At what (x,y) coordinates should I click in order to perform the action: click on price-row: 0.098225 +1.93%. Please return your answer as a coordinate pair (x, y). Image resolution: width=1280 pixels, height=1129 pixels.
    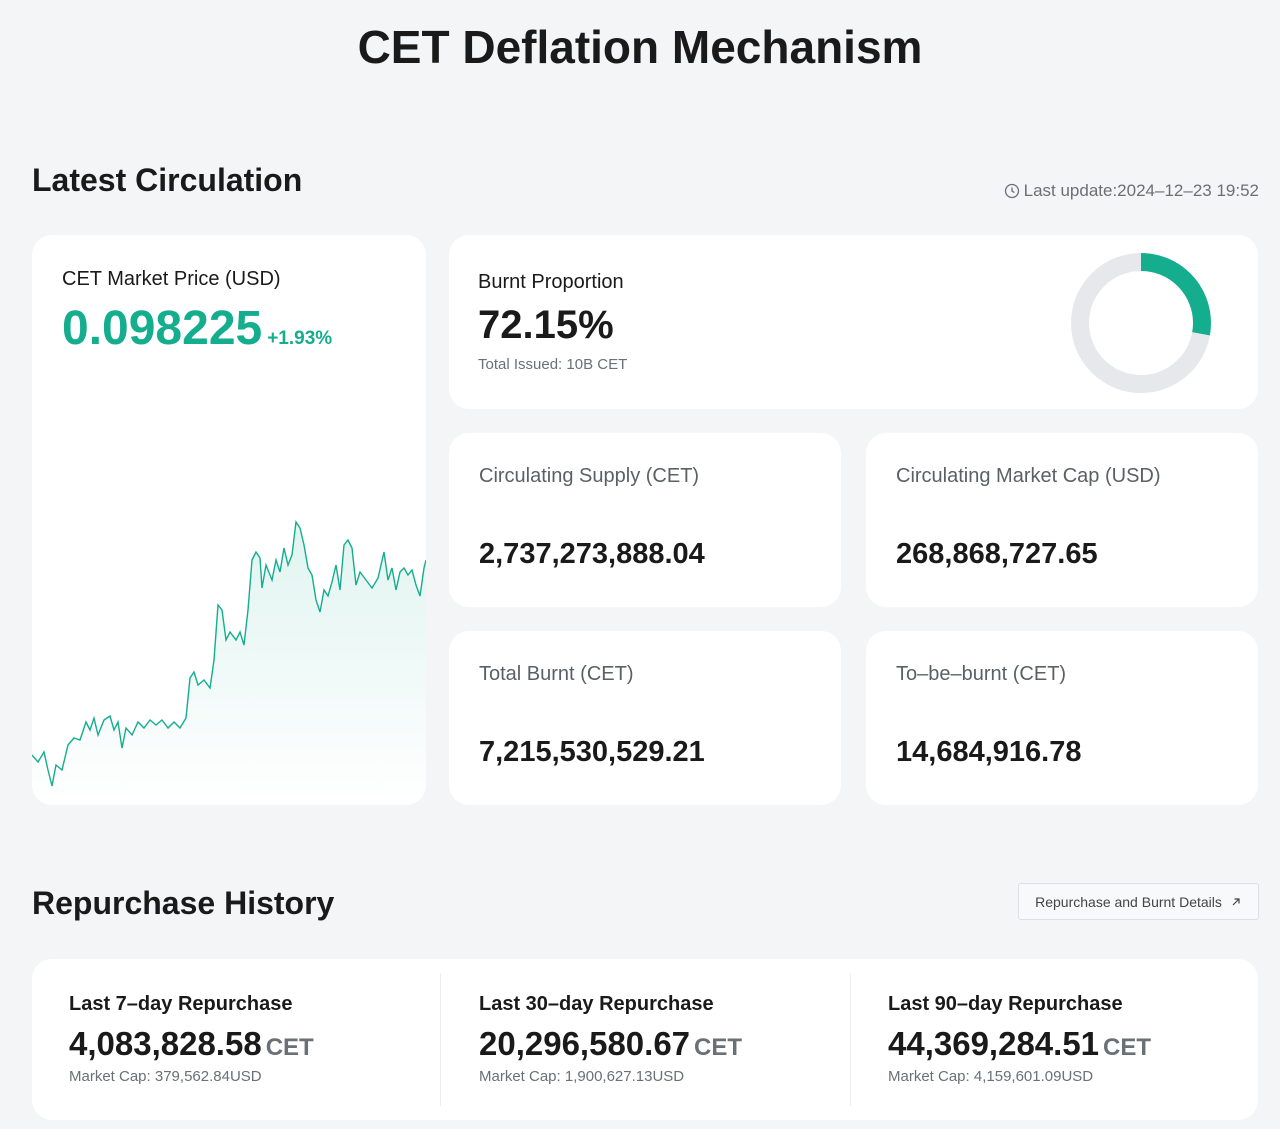
    Looking at the image, I should click on (197, 328).